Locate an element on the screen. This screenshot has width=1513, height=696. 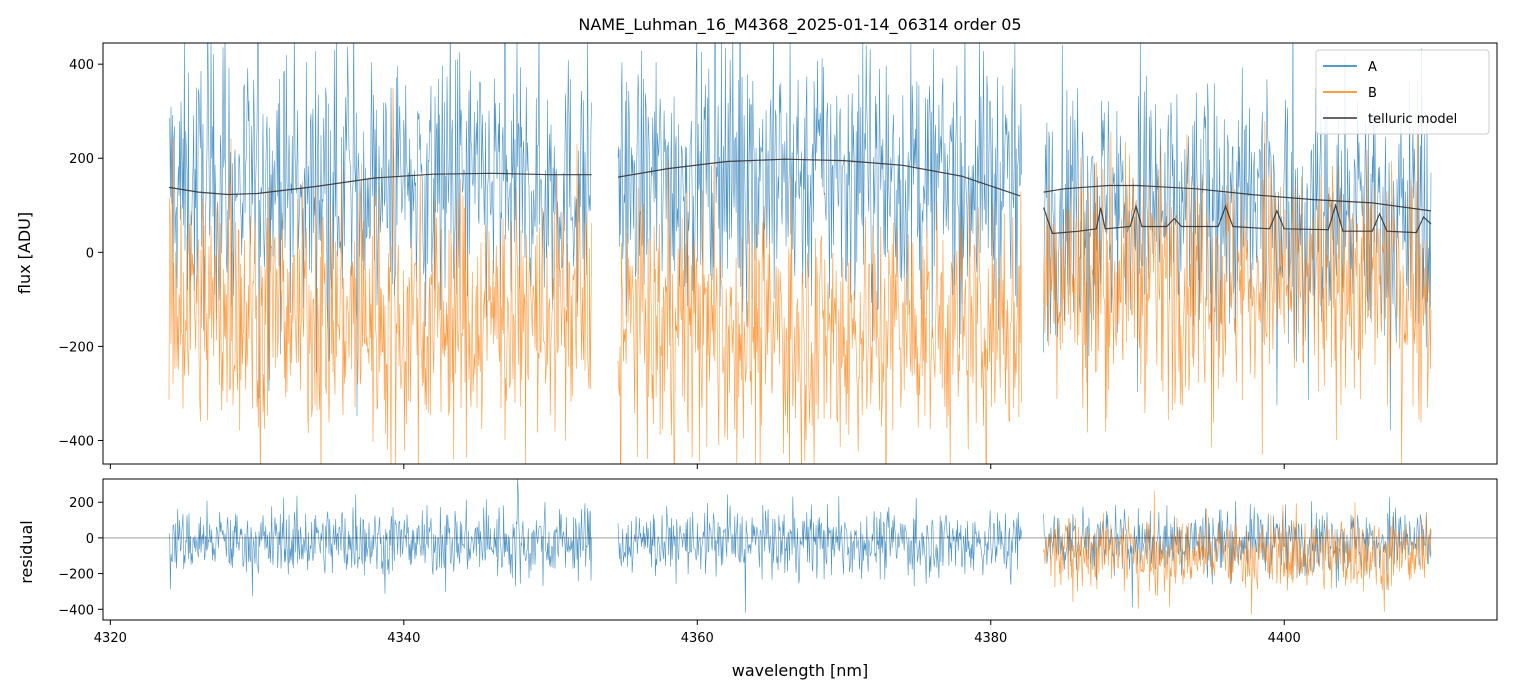
legend-label-telluric: telluric model is located at coordinates (1412, 119).